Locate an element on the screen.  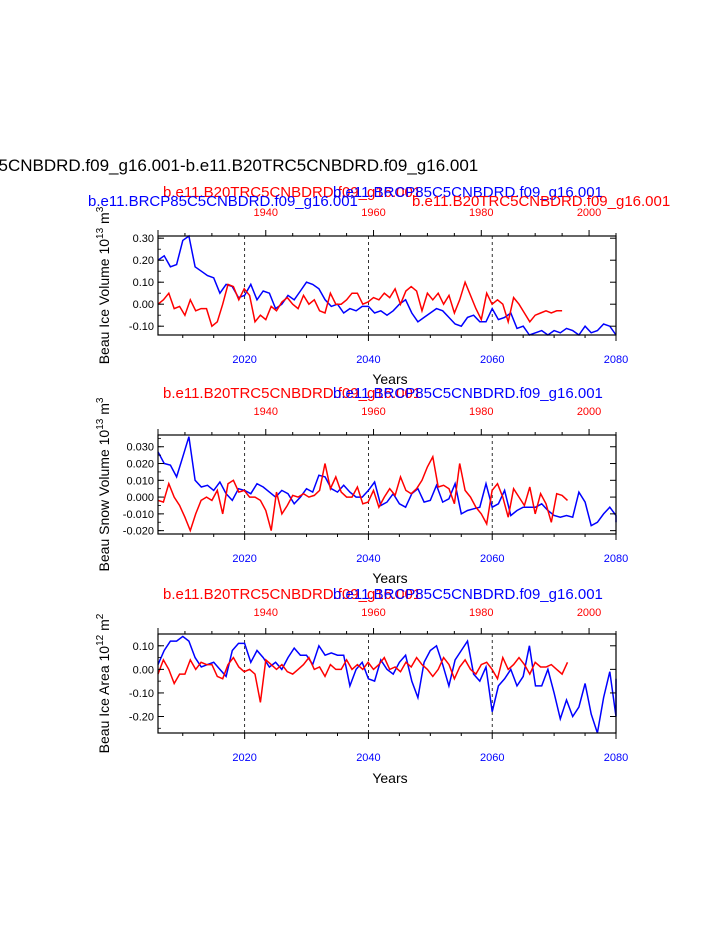
y-tick-label: 0.000 is located at coordinates (140, 498).